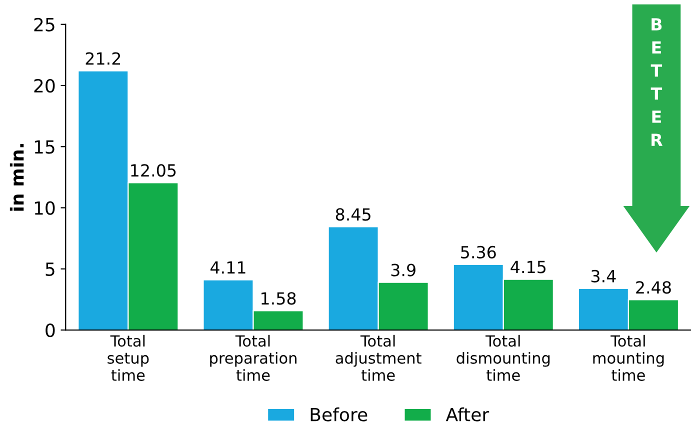  What do you see at coordinates (44, 85) in the screenshot?
I see `y-tick-label: 20` at bounding box center [44, 85].